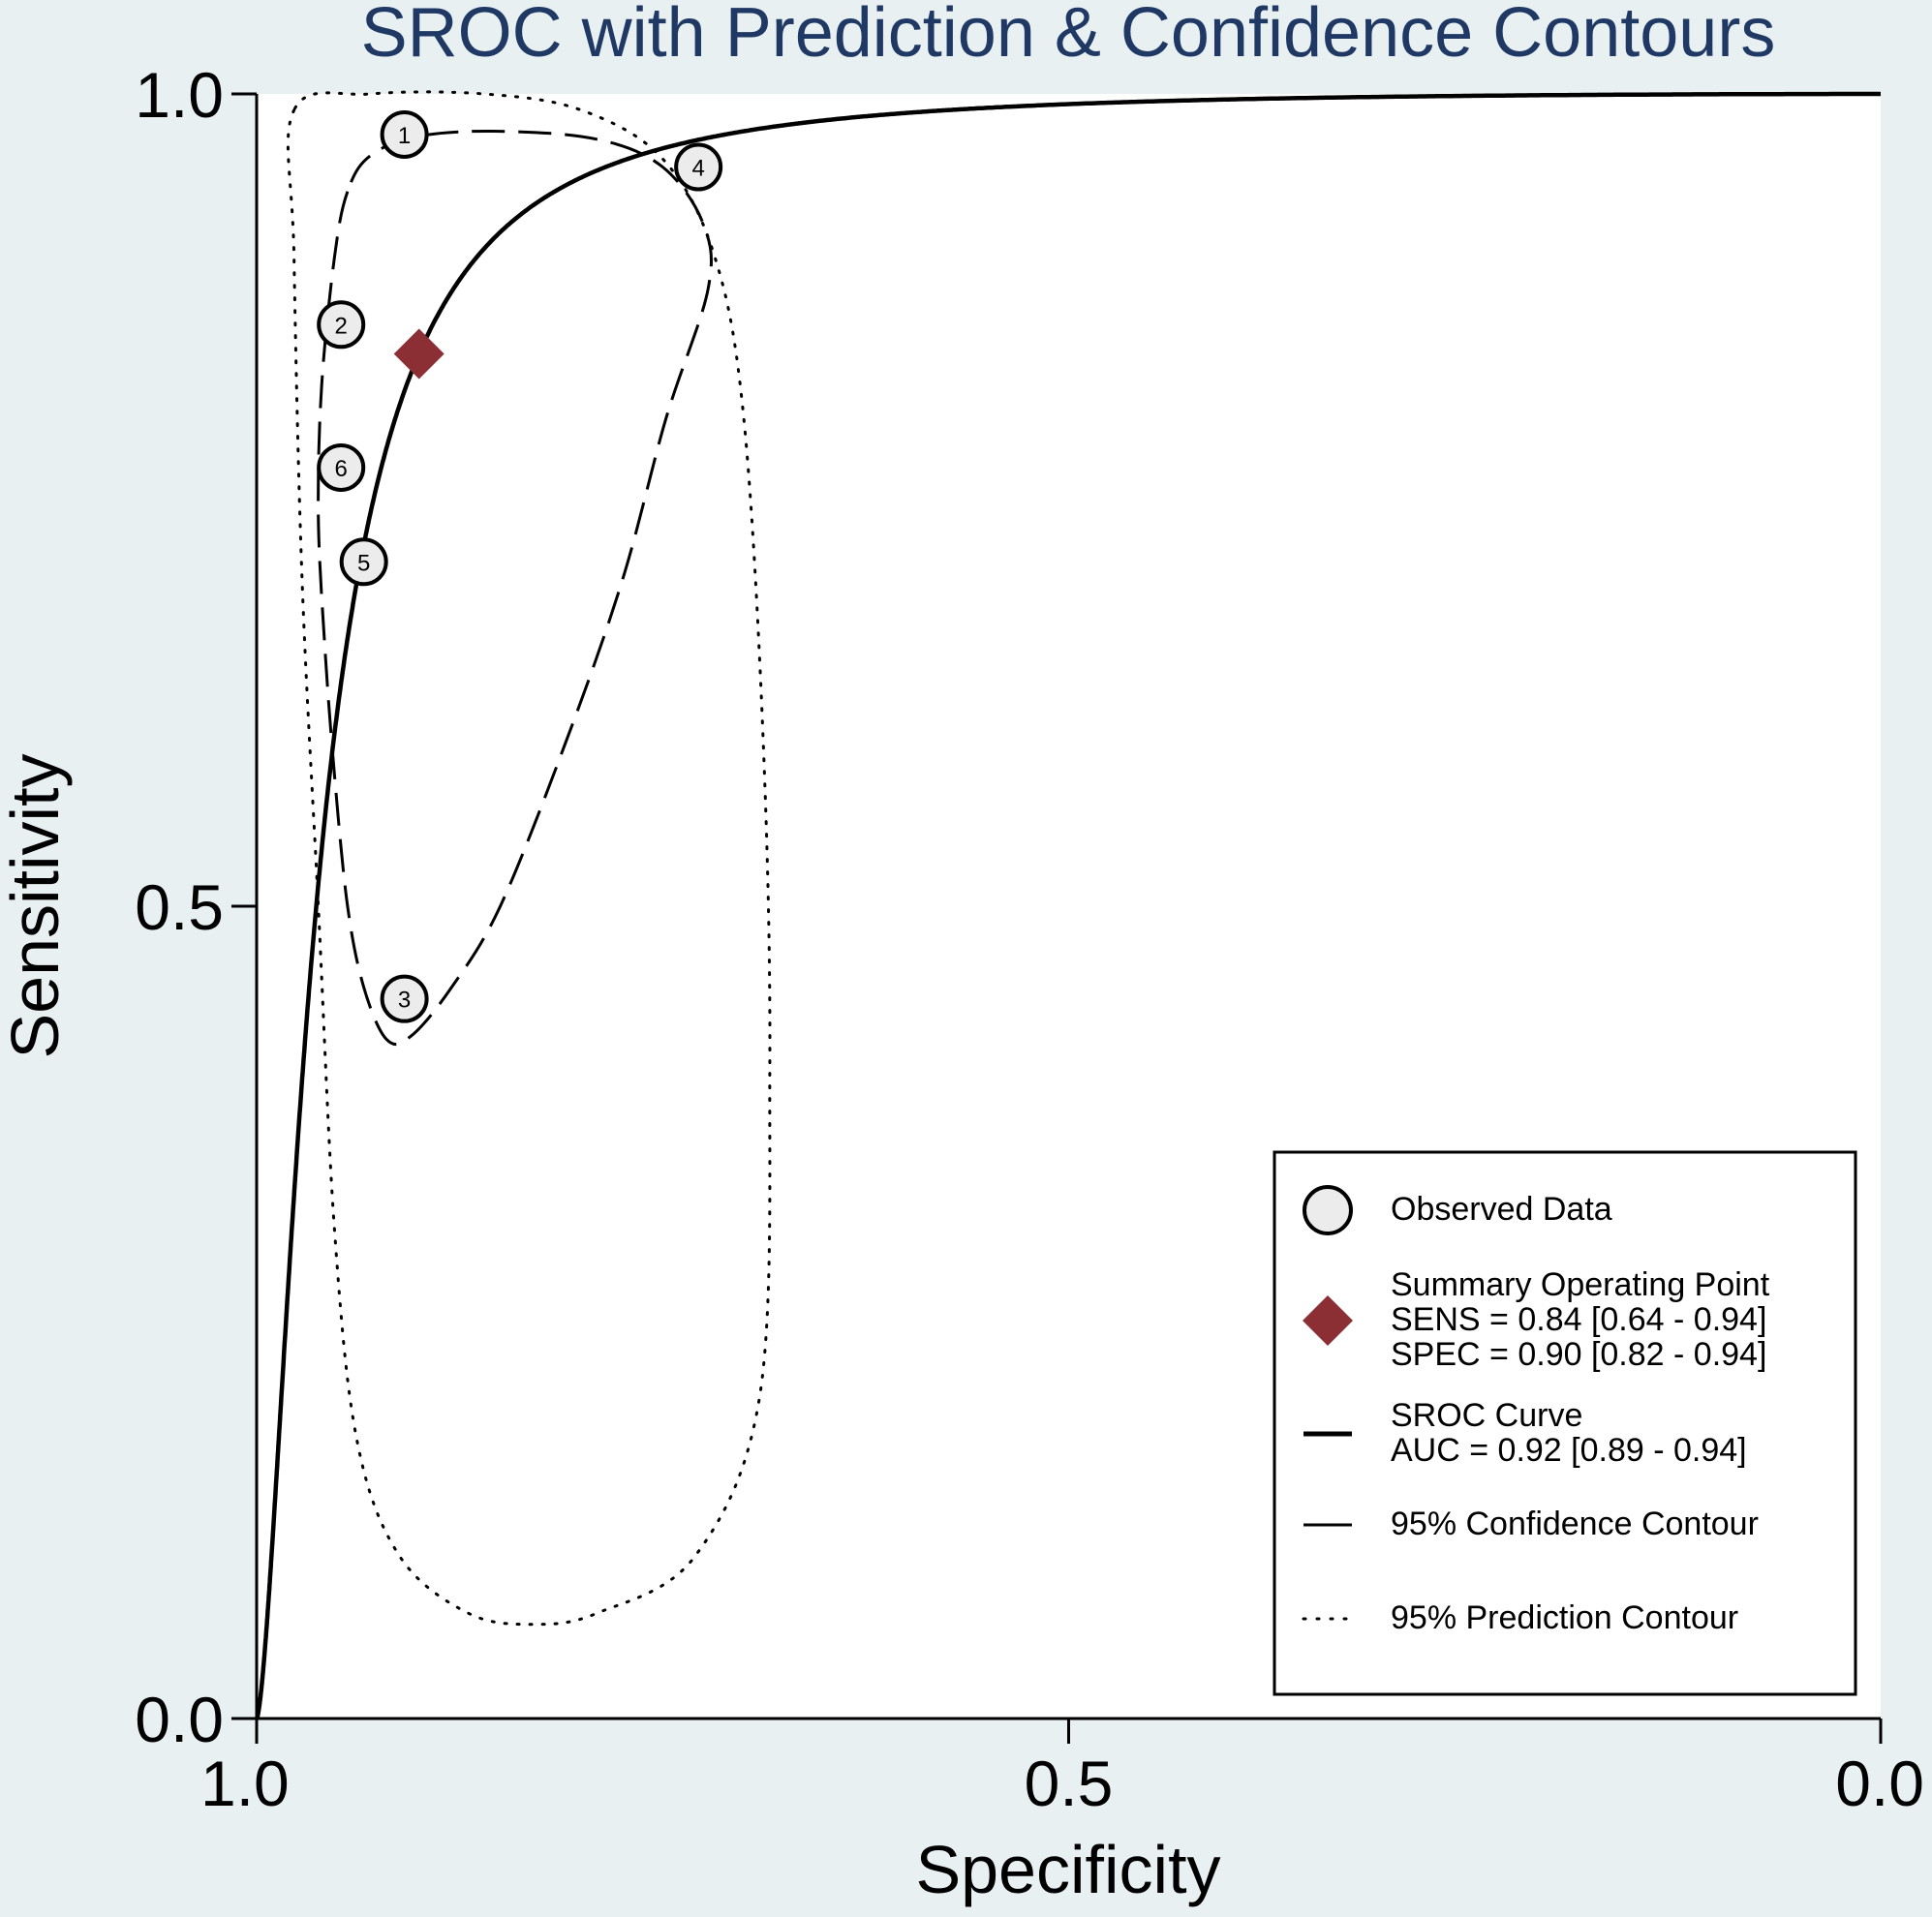 This screenshot has height=1917, width=1932. I want to click on legend-box, so click(1565, 1423).